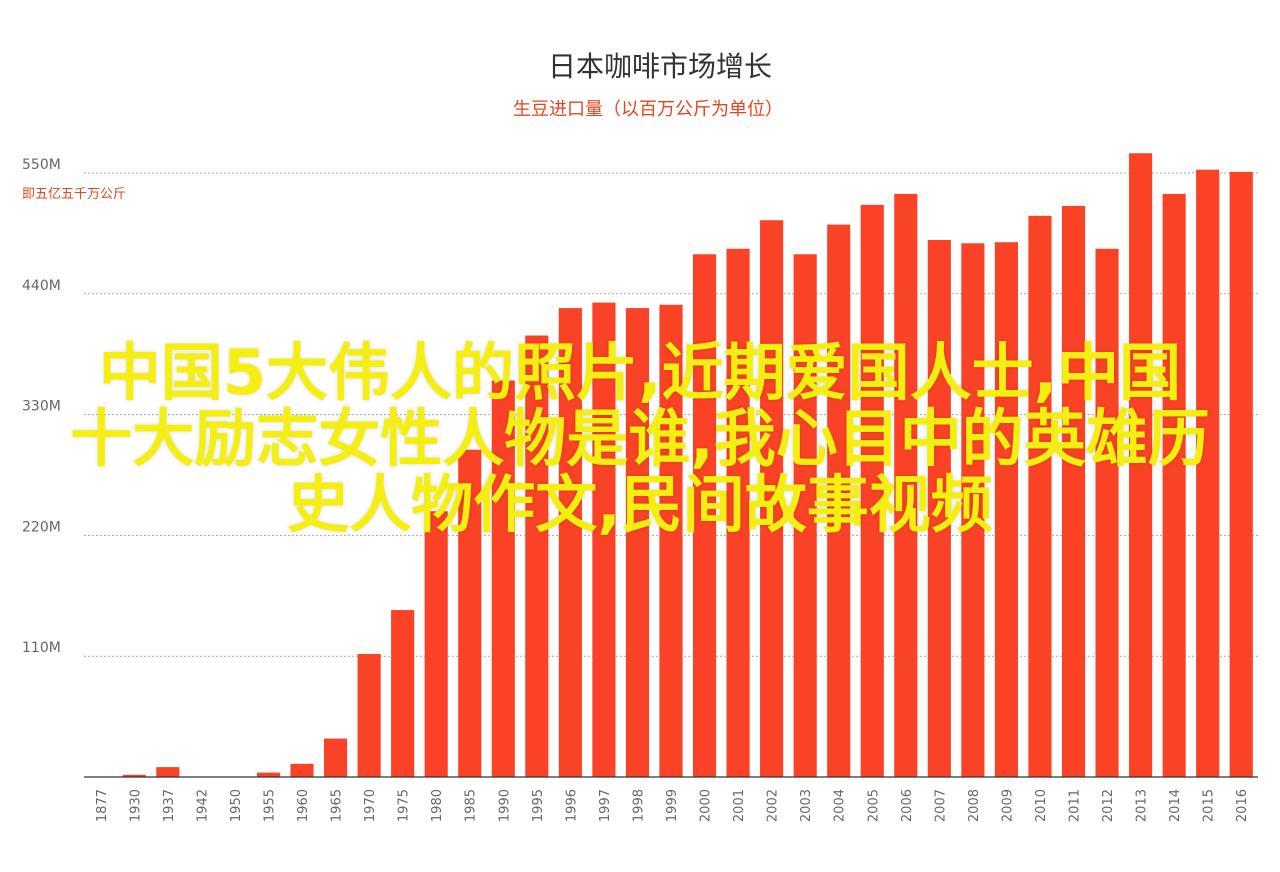  I want to click on y-tick-label: 550M, so click(41, 165).